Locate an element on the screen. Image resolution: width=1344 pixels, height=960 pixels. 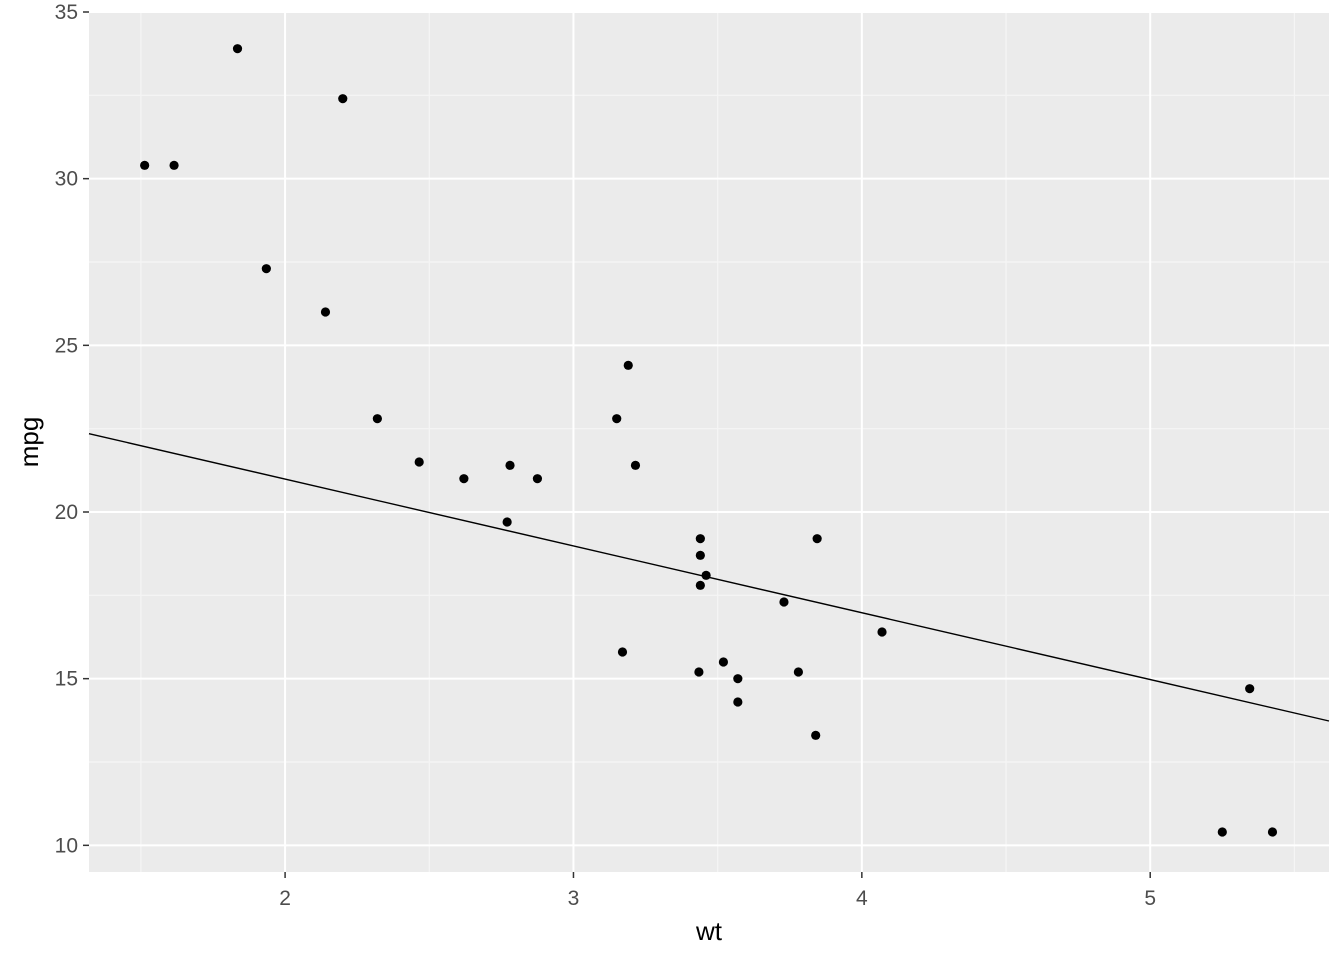
y-tick-label: 20 is located at coordinates (66, 512).